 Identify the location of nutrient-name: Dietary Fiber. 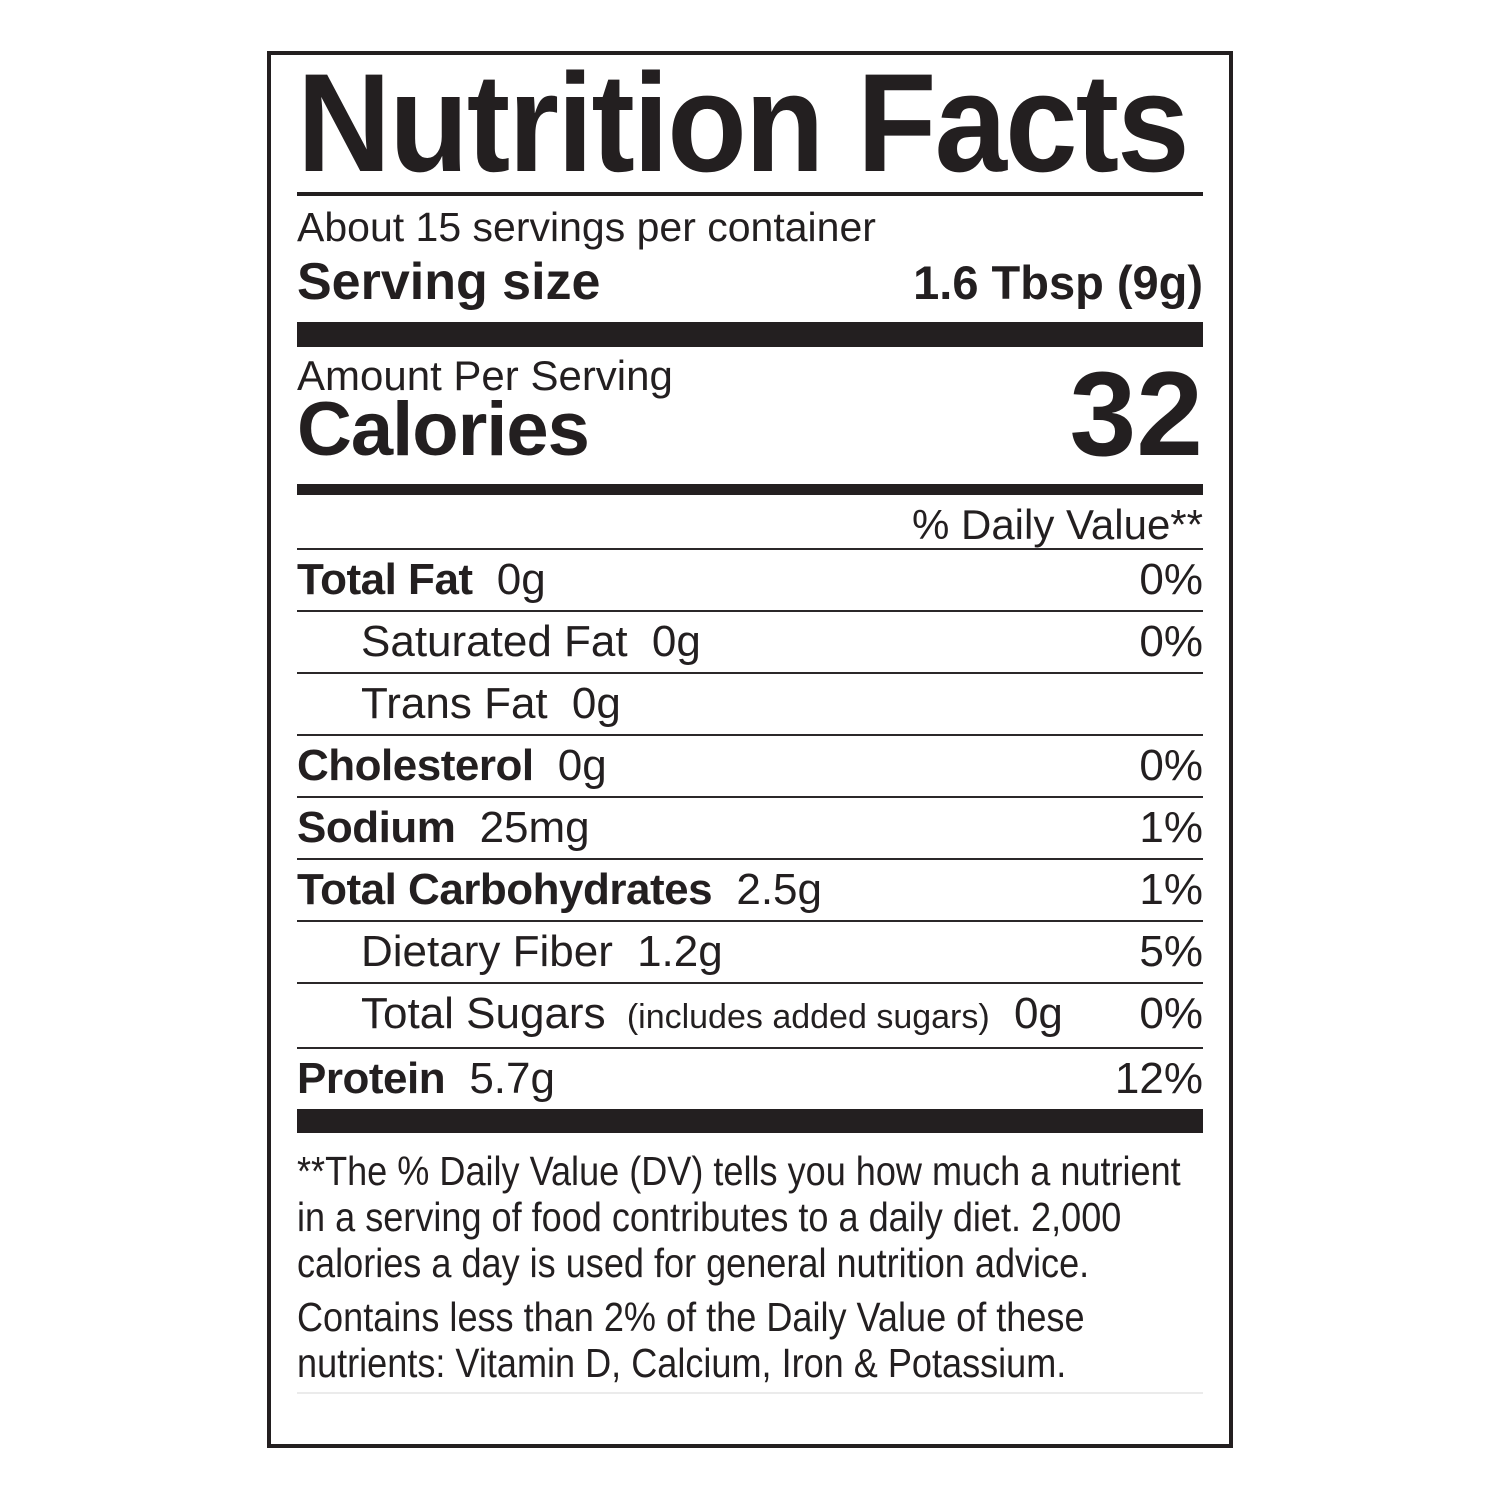
(487, 951).